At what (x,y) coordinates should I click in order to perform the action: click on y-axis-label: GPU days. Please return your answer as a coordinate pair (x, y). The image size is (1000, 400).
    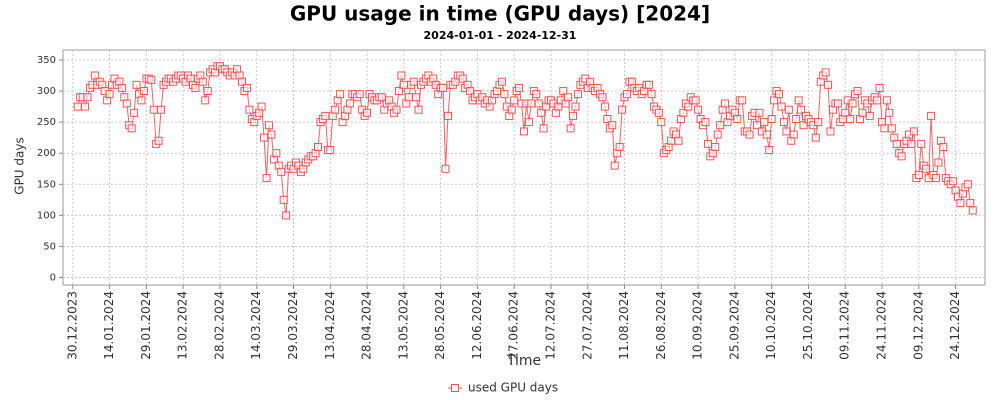
    Looking at the image, I should click on (20, 165).